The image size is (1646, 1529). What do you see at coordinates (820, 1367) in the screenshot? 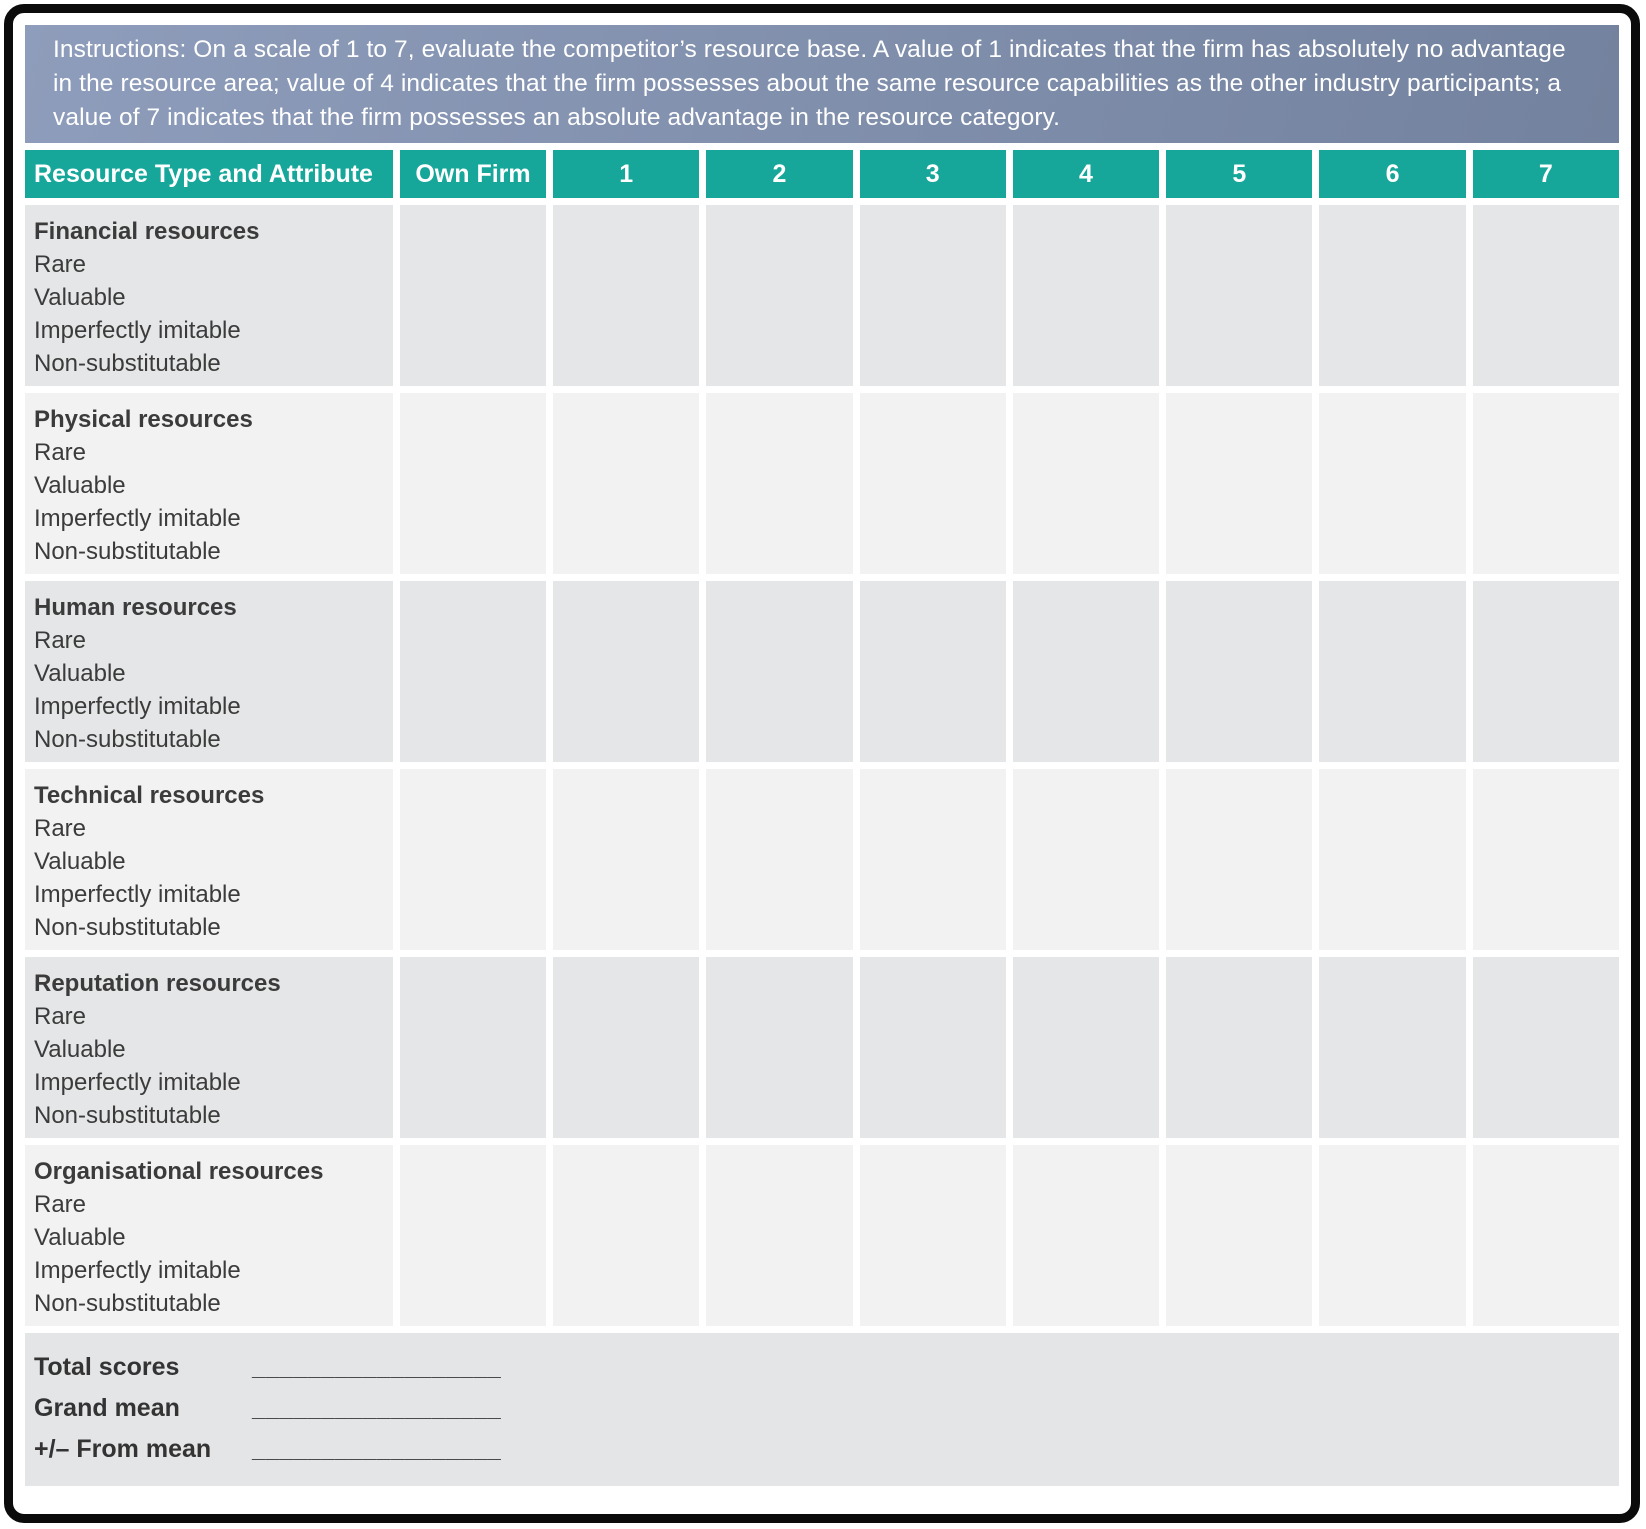
I see `footer-row-total-scores: Total scores __________________` at bounding box center [820, 1367].